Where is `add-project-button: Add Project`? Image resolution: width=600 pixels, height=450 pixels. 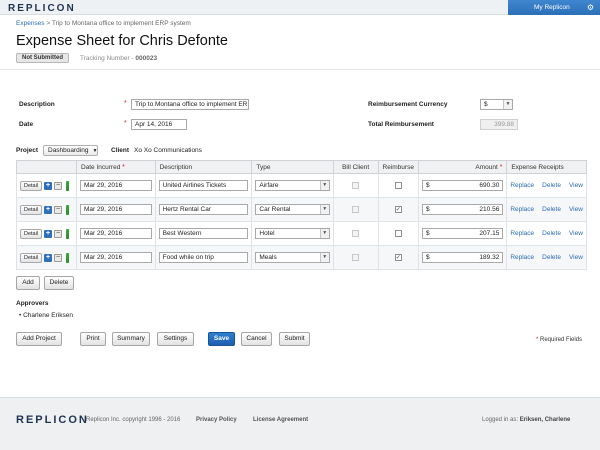
add-project-button: Add Project is located at coordinates (39, 339).